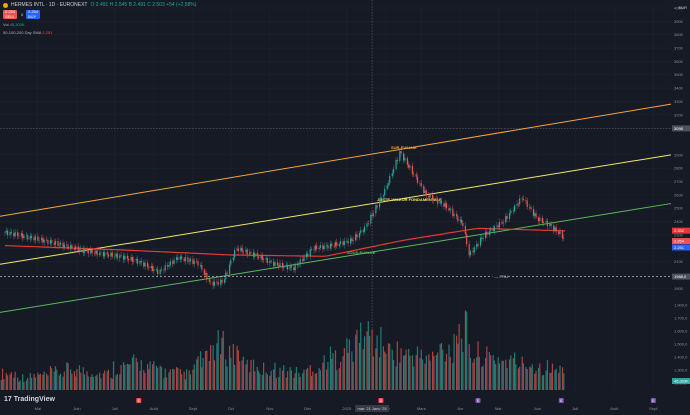 This screenshot has height=415, width=690. I want to click on volume-label-bg, so click(681, 381).